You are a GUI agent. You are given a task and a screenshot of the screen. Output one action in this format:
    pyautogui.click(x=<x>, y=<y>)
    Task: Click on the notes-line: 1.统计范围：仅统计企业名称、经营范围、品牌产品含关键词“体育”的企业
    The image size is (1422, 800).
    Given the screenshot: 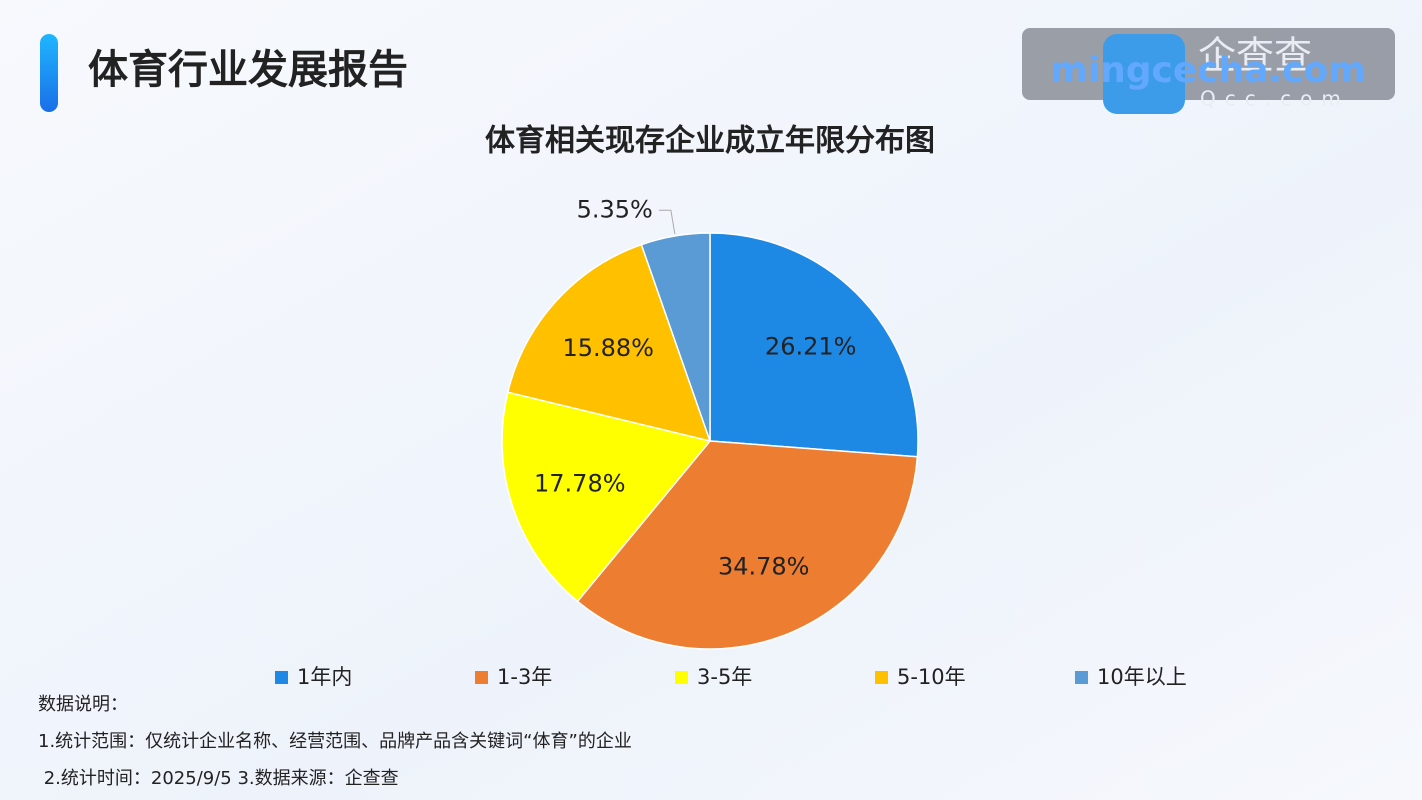 What is the action you would take?
    pyautogui.click(x=335, y=741)
    